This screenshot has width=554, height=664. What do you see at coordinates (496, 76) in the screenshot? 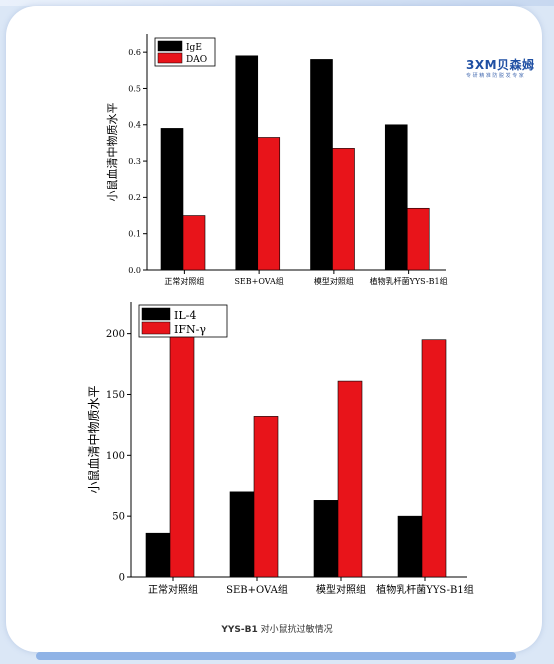
I see `logo-tagline: 专研精准防脱发专家` at bounding box center [496, 76].